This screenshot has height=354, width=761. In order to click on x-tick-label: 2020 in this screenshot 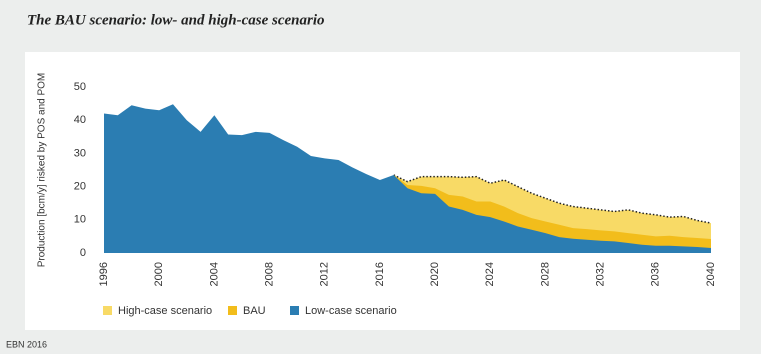, I will do `click(435, 274)`.